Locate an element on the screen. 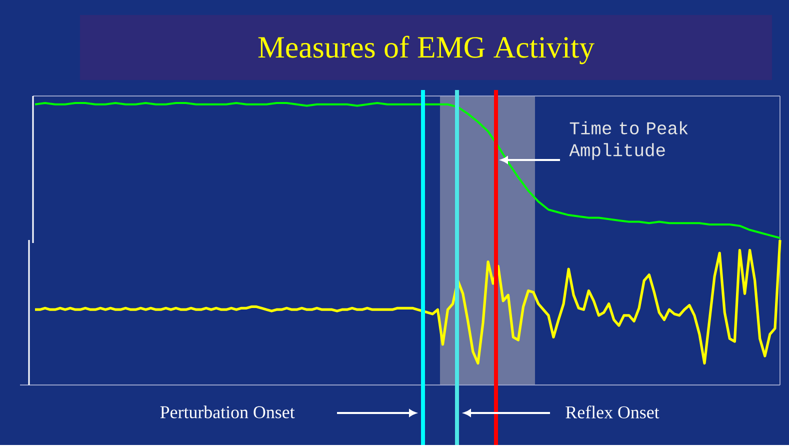 This screenshot has height=447, width=789. annotation: Time to Peak Amplitude is located at coordinates (628, 140).